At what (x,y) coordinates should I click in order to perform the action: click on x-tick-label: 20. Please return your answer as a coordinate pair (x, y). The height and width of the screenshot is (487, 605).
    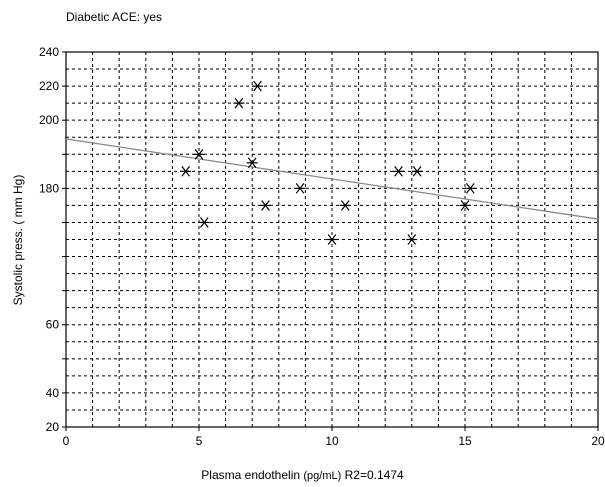
    Looking at the image, I should click on (598, 441).